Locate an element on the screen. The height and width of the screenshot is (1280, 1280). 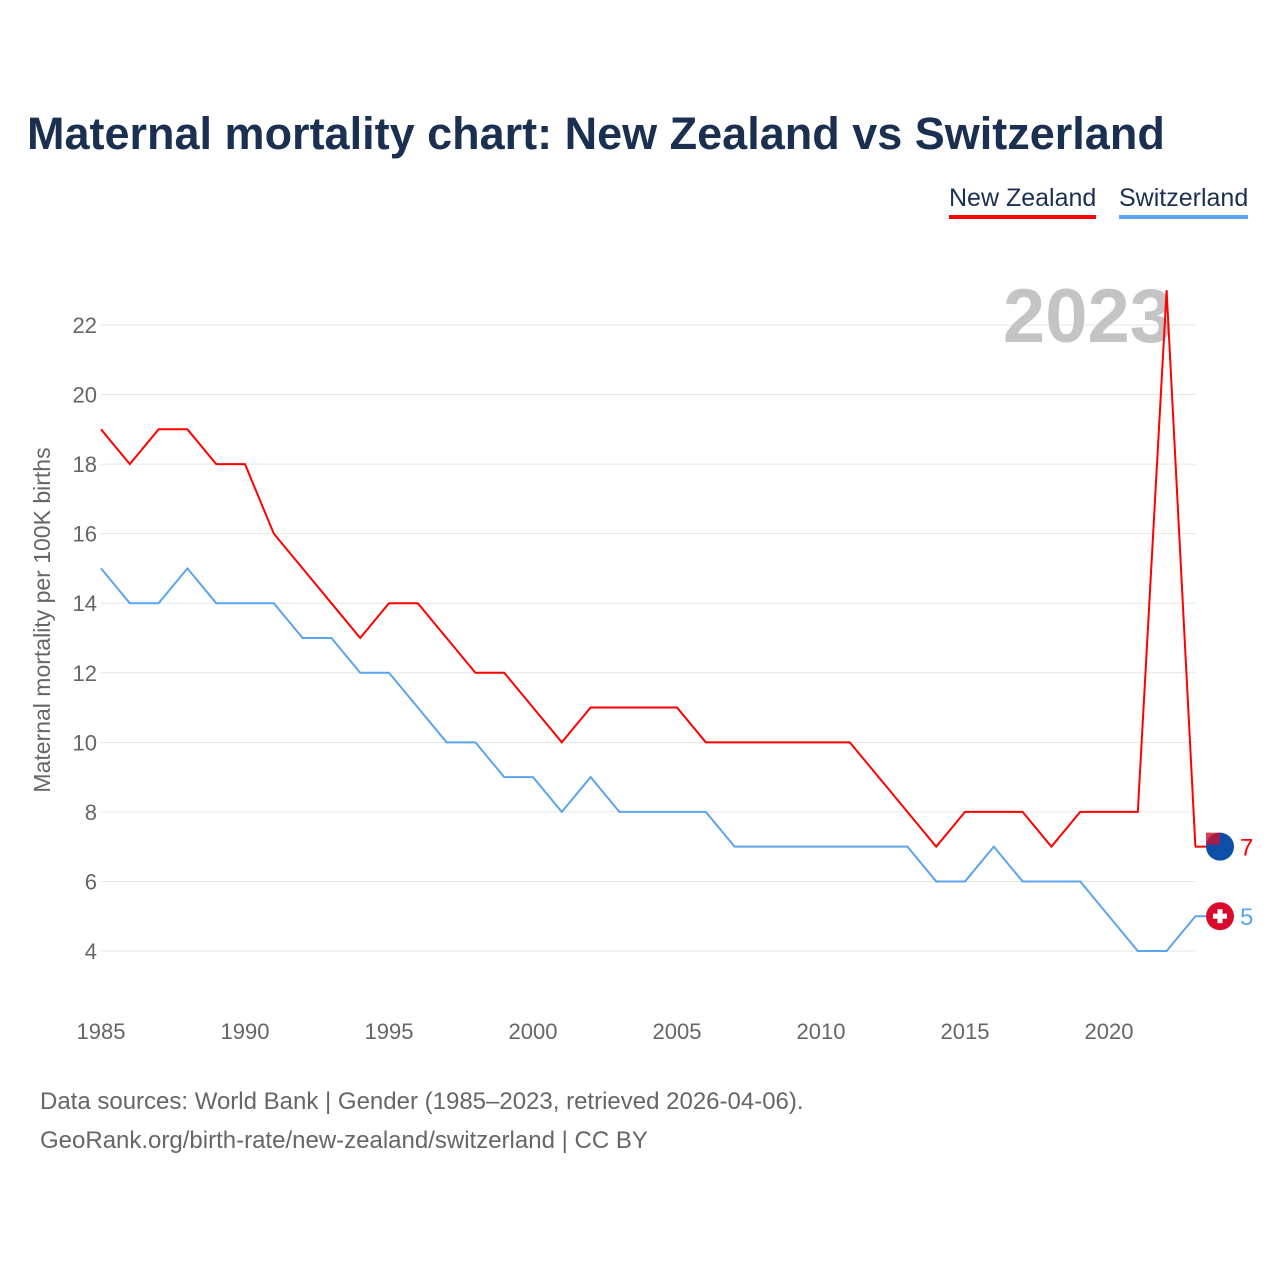
y-tick-label: 4 is located at coordinates (91, 951).